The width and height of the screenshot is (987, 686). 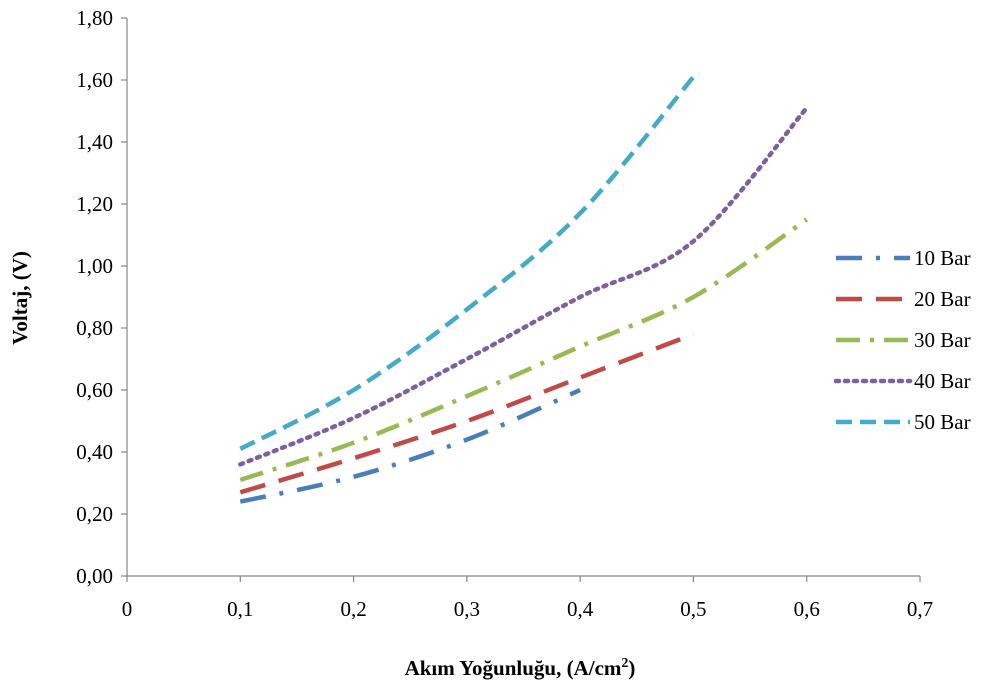 I want to click on x-axis-ticks: 0 0,1 0,2 0,3 0,4 0,5 0,6 0,7, so click(x=527, y=598).